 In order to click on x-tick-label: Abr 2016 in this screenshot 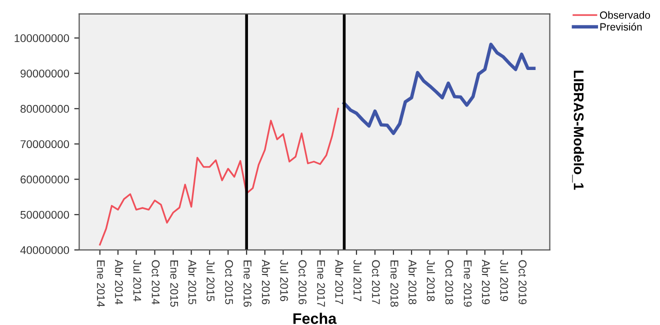, I will do `click(266, 282)`.